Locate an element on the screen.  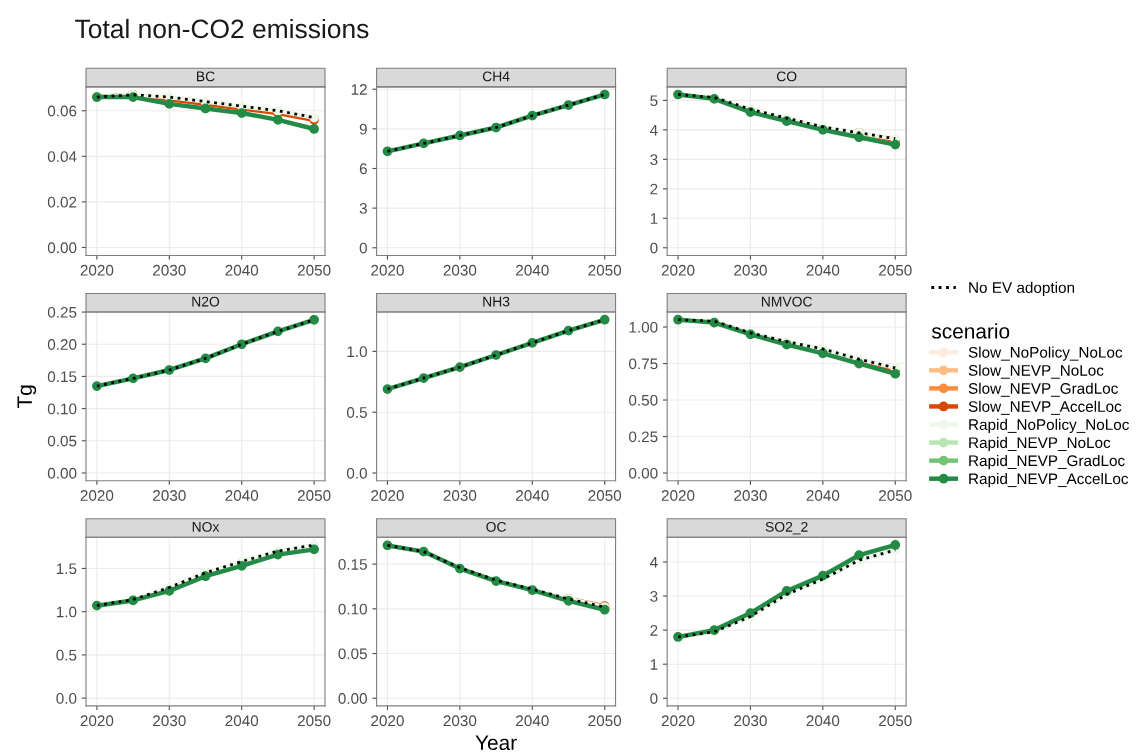
chart-title: NH3 is located at coordinates (496, 301).